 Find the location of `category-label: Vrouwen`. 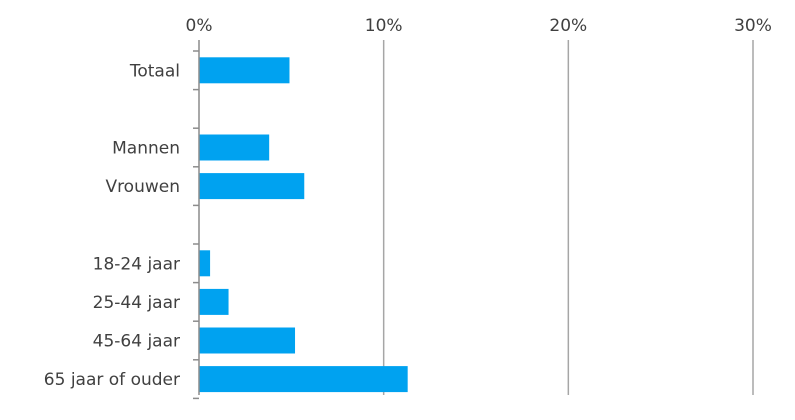

category-label: Vrouwen is located at coordinates (142, 187).